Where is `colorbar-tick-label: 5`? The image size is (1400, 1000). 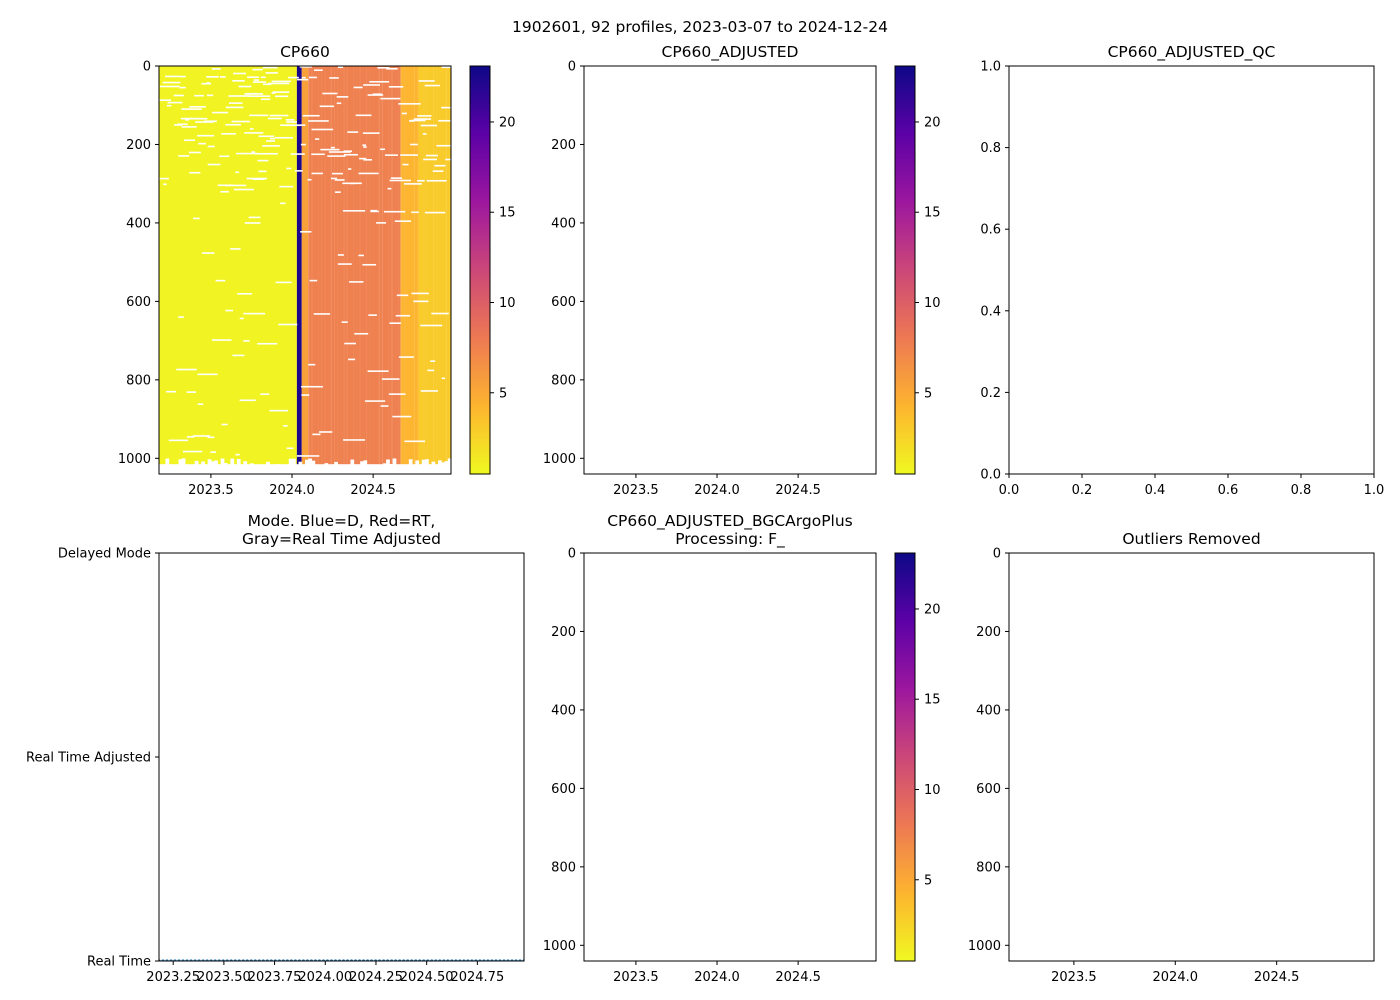
colorbar-tick-label: 5 is located at coordinates (928, 880).